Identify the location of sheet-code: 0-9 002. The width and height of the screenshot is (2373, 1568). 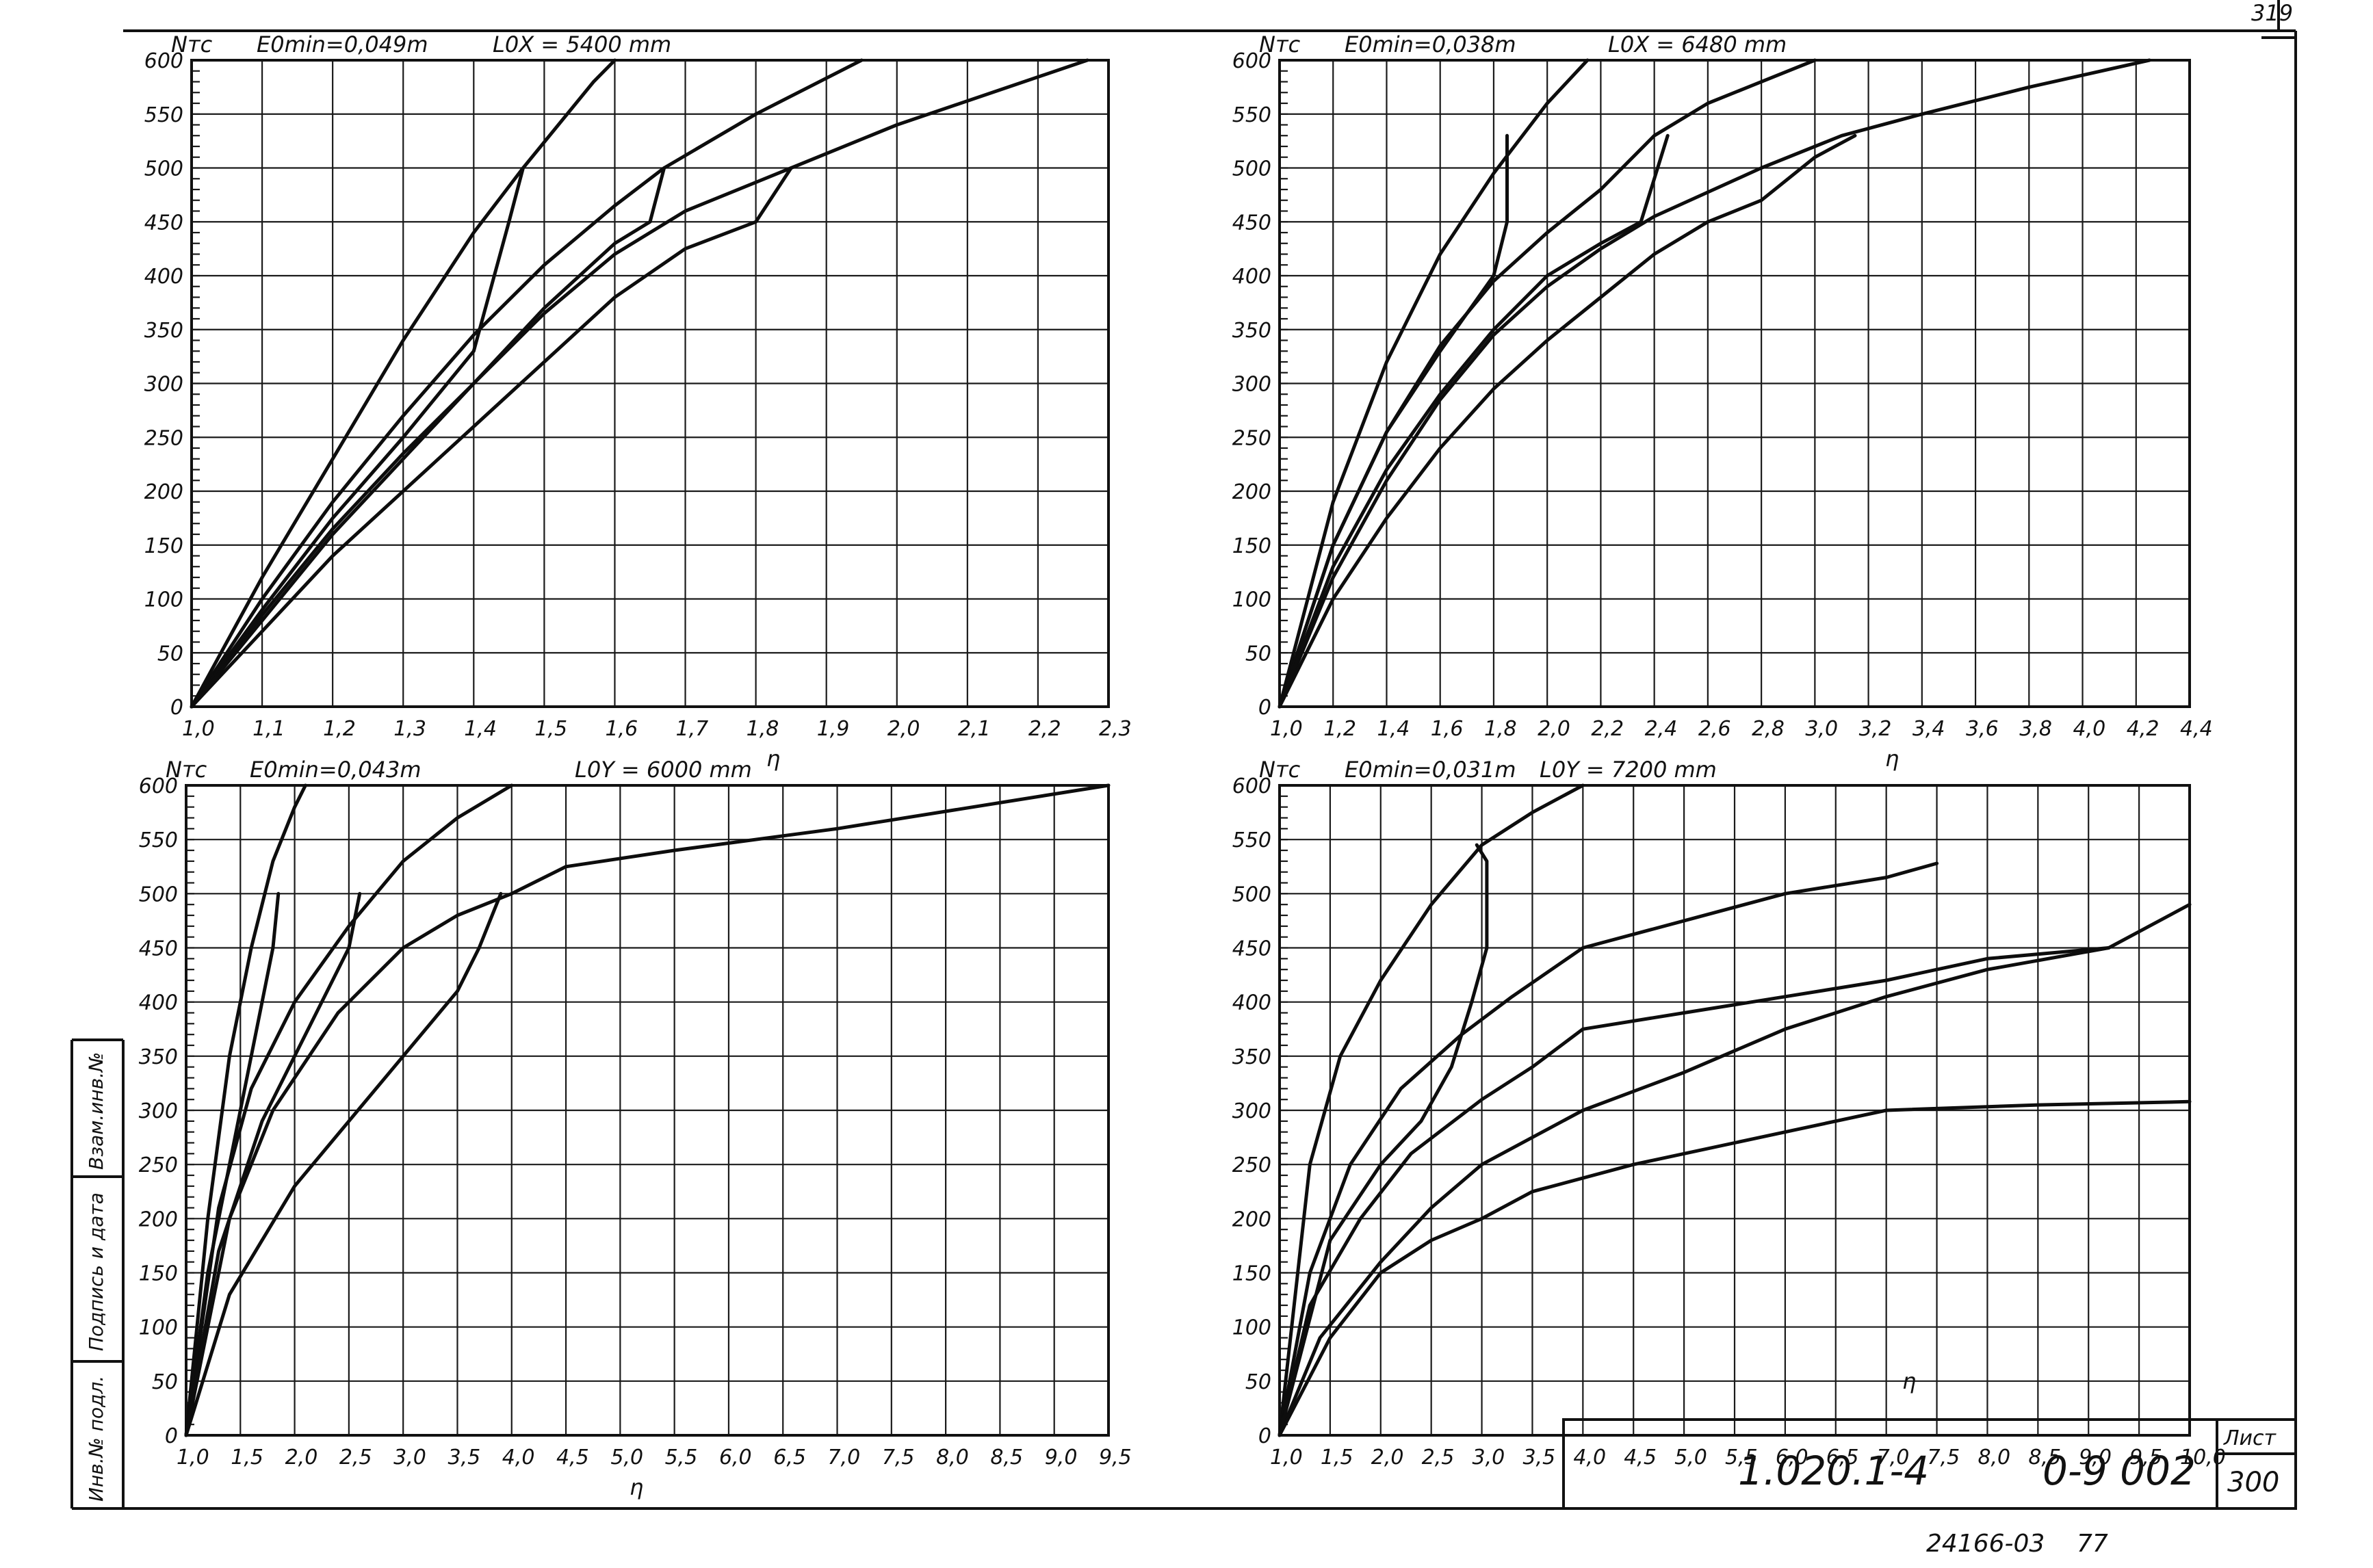
(2119, 1471).